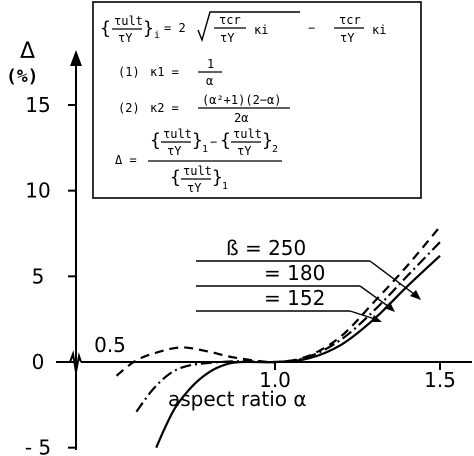 The image size is (474, 456). I want to click on leader-180-diag, so click(376, 297).